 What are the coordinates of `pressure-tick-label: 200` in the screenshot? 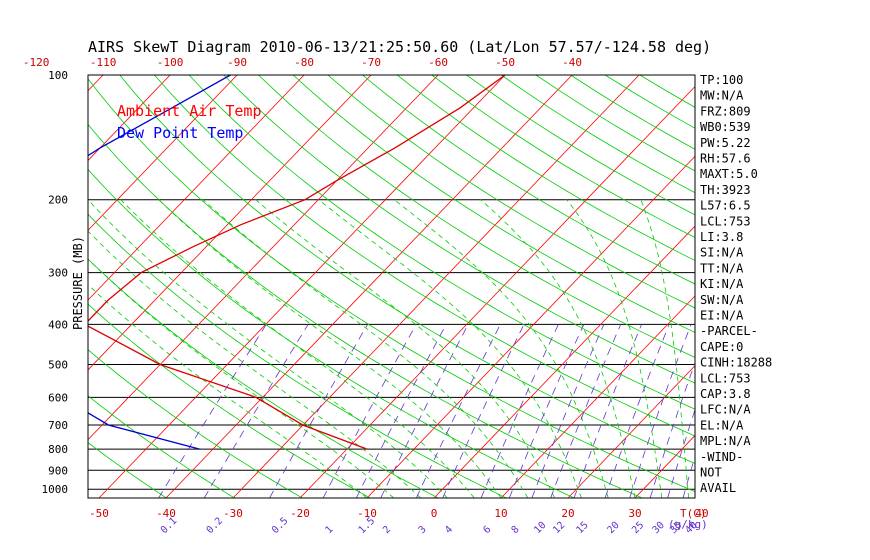 It's located at (58, 200).